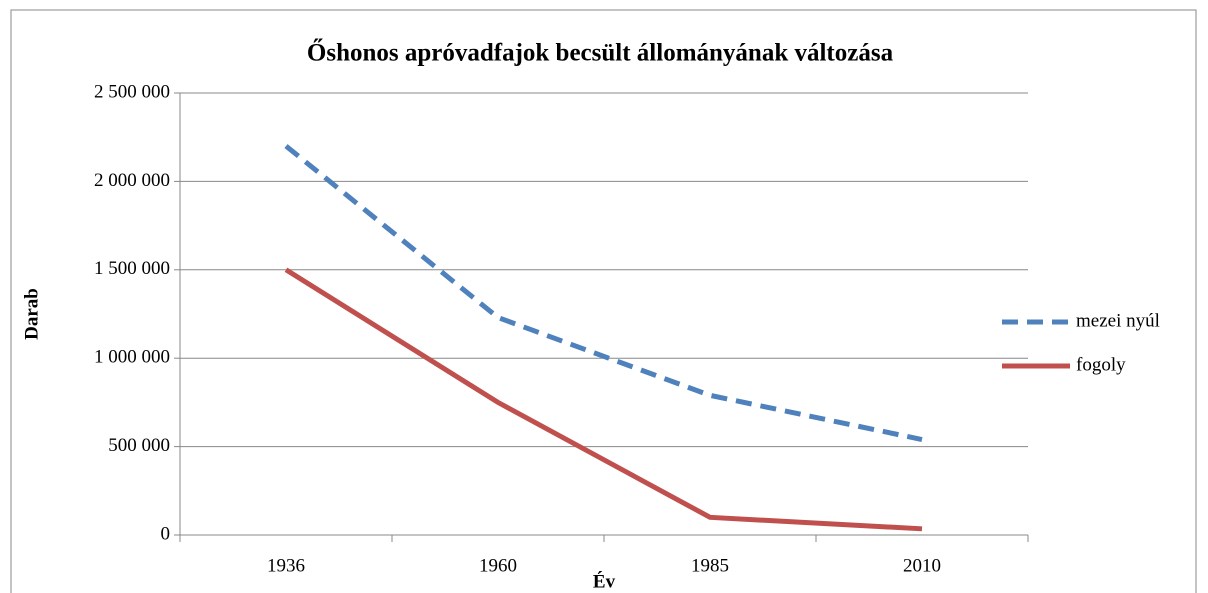 Image resolution: width=1208 pixels, height=593 pixels. I want to click on x-tick-label: 1936, so click(286, 565).